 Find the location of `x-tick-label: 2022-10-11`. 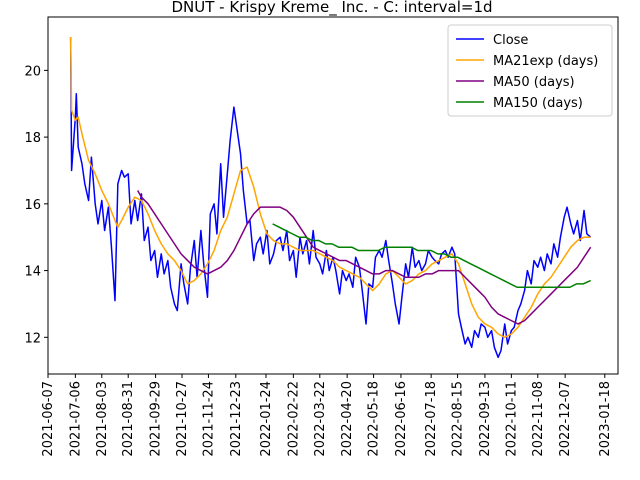

x-tick-label: 2022-10-11 is located at coordinates (511, 419).